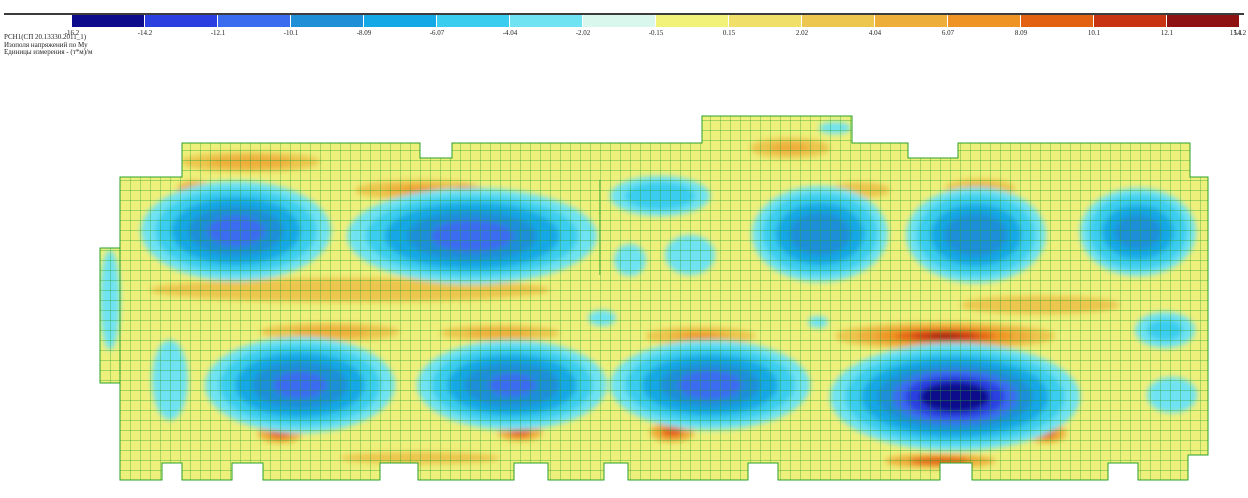 The image size is (1248, 498). What do you see at coordinates (729, 33) in the screenshot?
I see `legend-tick-label: 0.15` at bounding box center [729, 33].